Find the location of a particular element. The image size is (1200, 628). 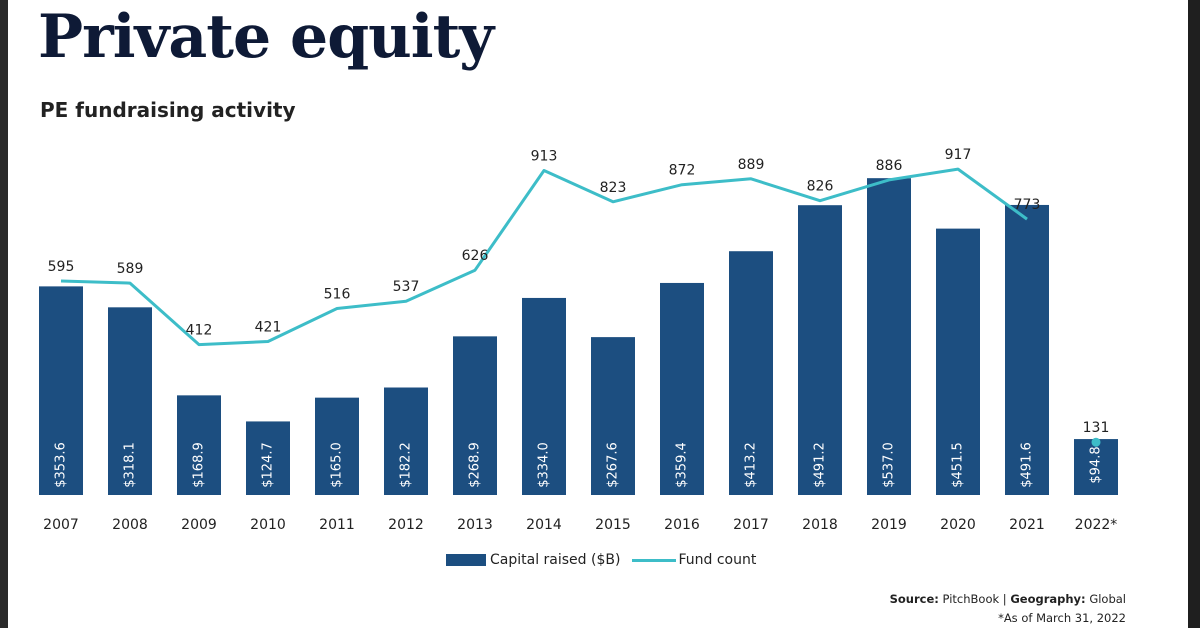

legend-bar-swatch is located at coordinates (466, 560).